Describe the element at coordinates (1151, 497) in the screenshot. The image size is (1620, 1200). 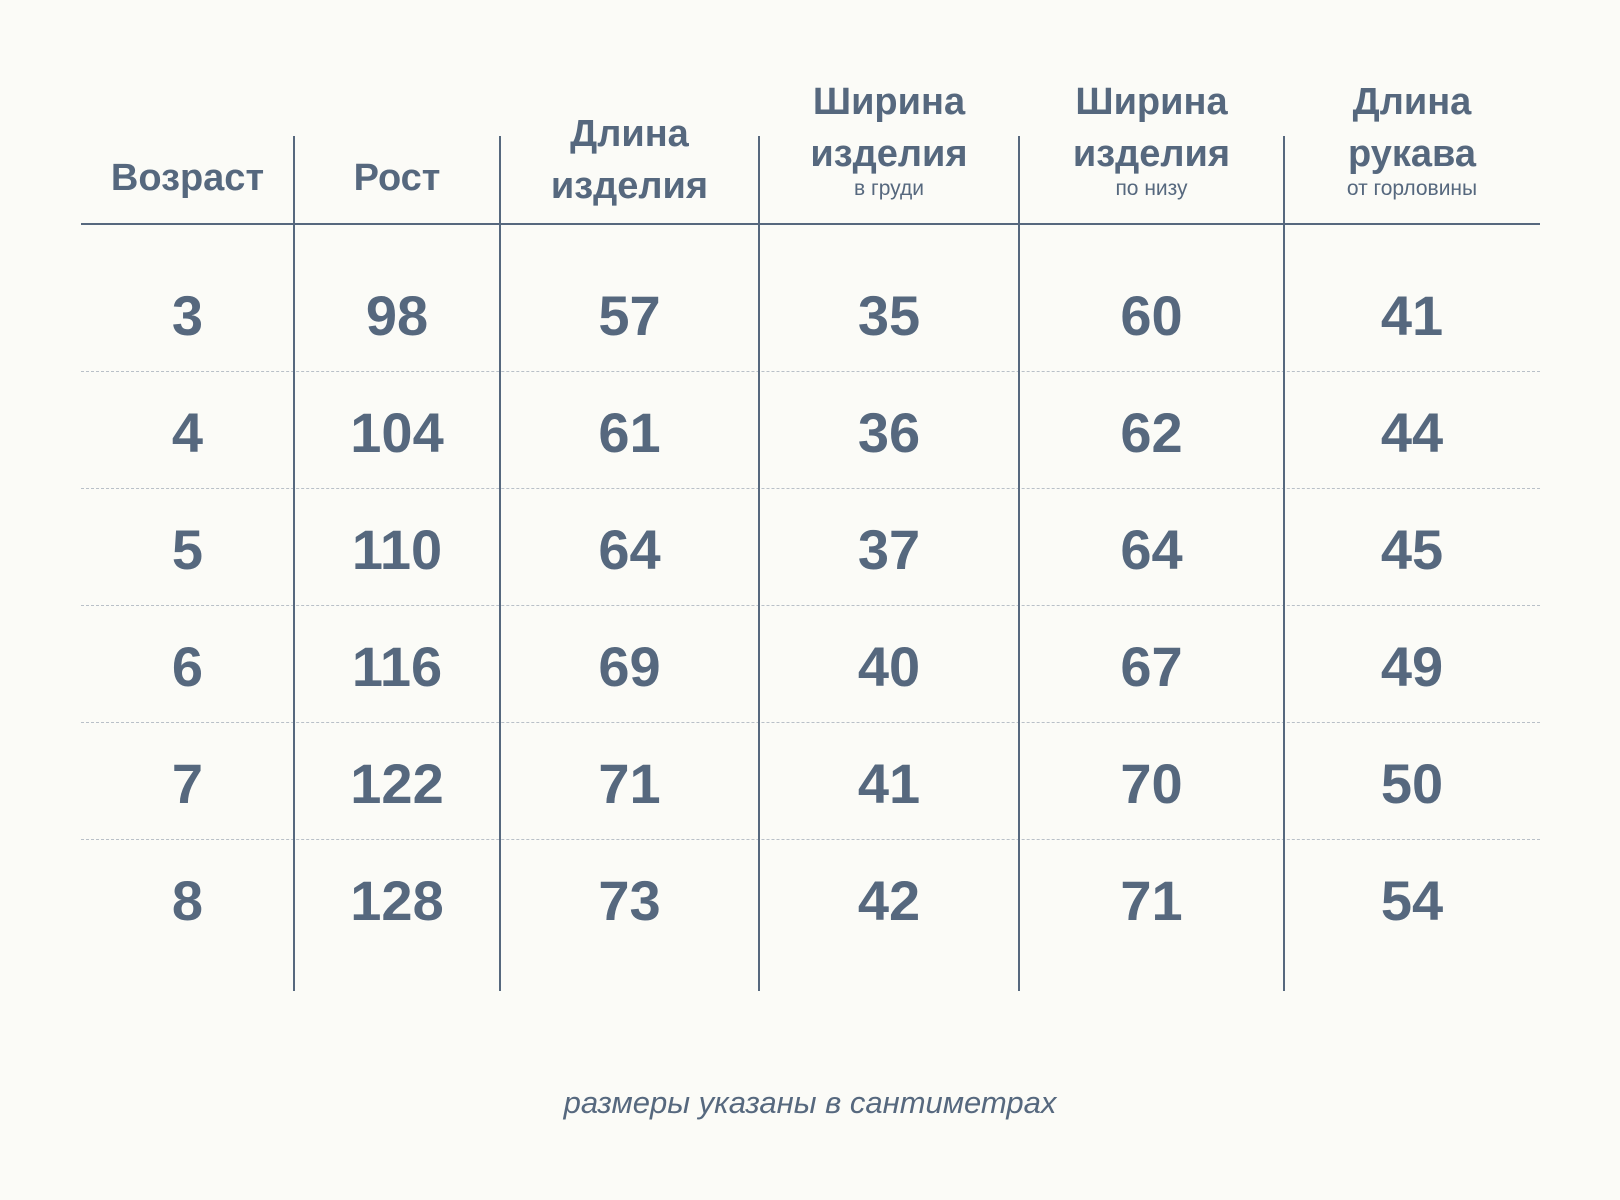
I see `column-bottom-width: Ширина изделия по низу 60 62 64 67 70 71` at that location.